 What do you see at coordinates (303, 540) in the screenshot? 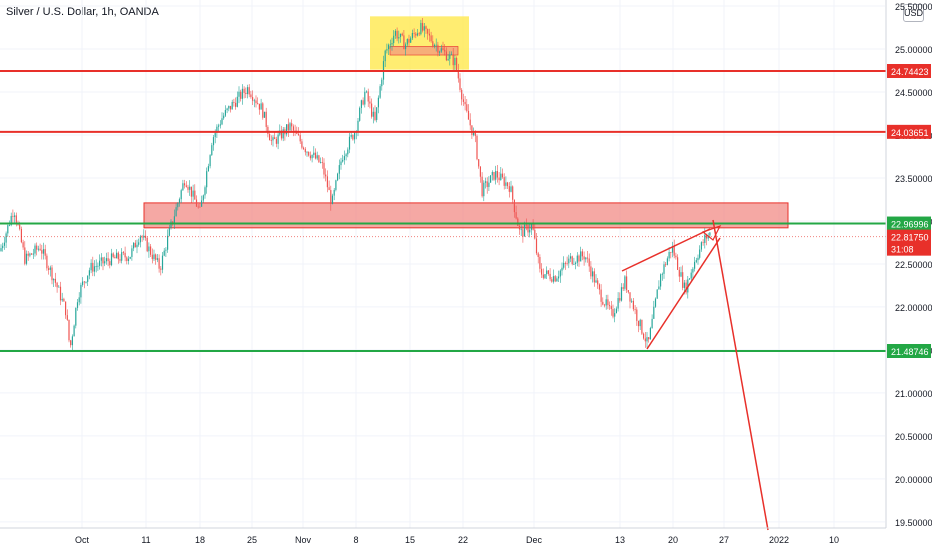
I see `time-tick-label: Nov` at bounding box center [303, 540].